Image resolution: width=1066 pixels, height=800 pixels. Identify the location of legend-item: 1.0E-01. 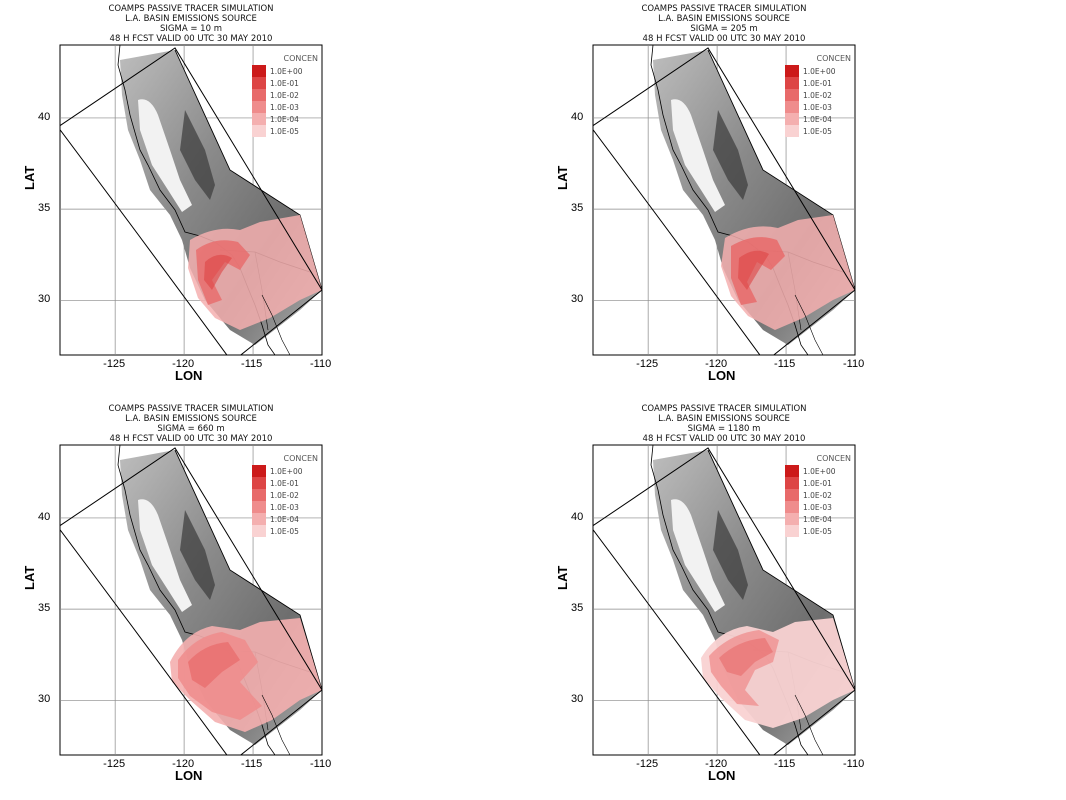
(285, 483).